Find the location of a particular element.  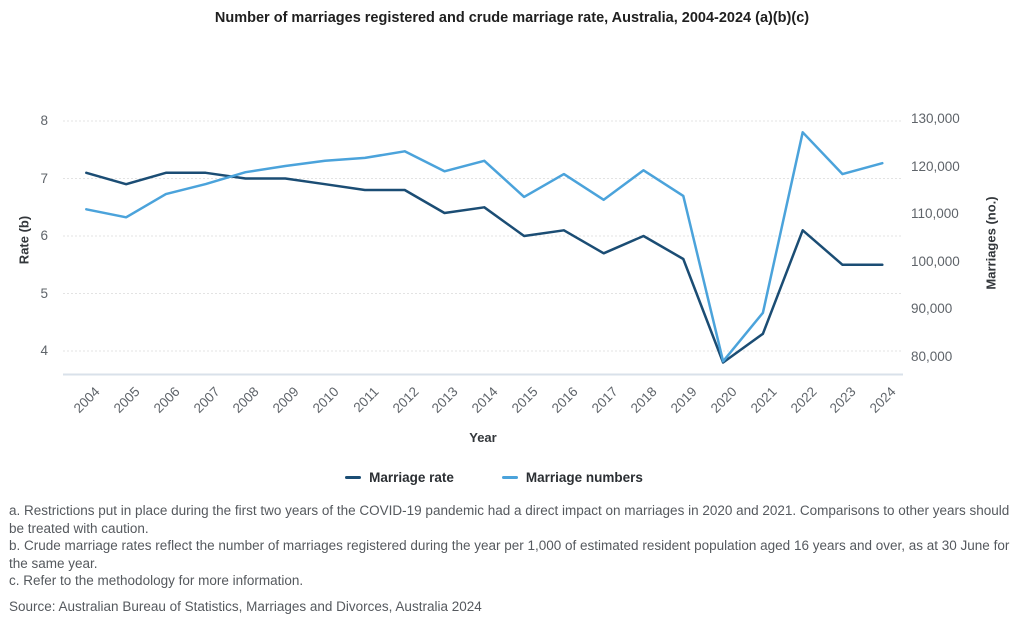

legend-item-marriage-numbers: Marriage numbers is located at coordinates (572, 477).